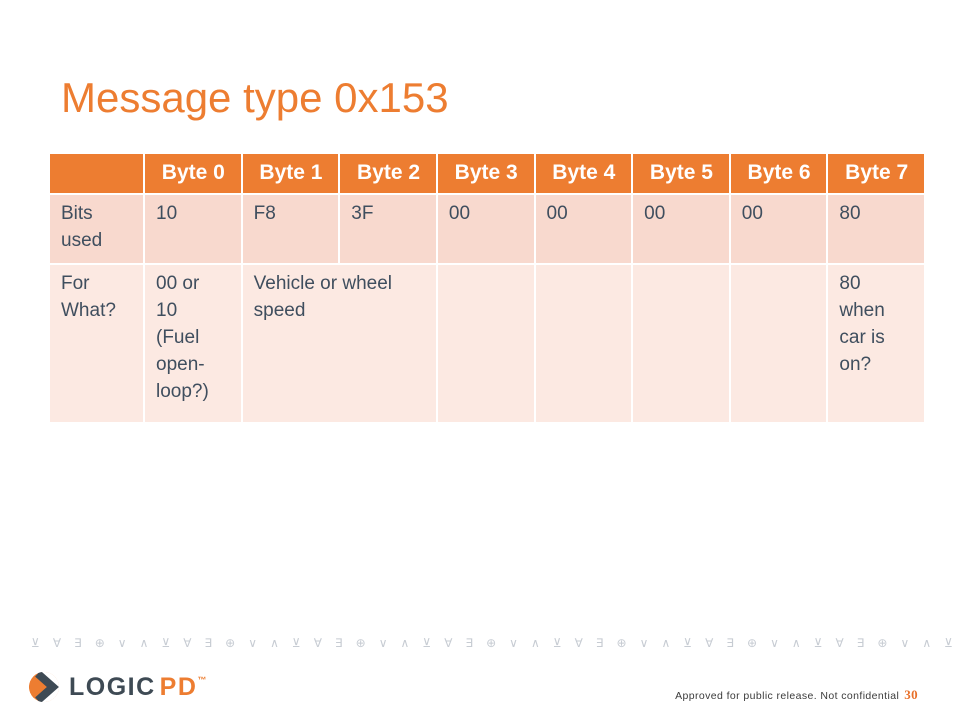 This screenshot has width=960, height=720. What do you see at coordinates (193, 229) in the screenshot?
I see `bits-used-byte0: 10` at bounding box center [193, 229].